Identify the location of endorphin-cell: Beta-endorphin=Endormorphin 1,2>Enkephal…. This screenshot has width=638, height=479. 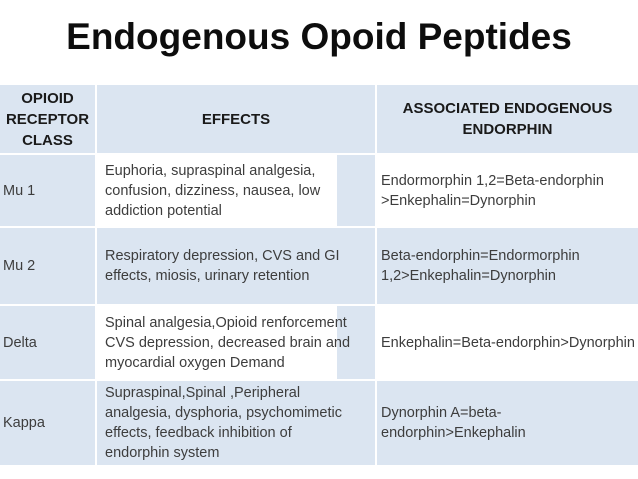
(507, 267).